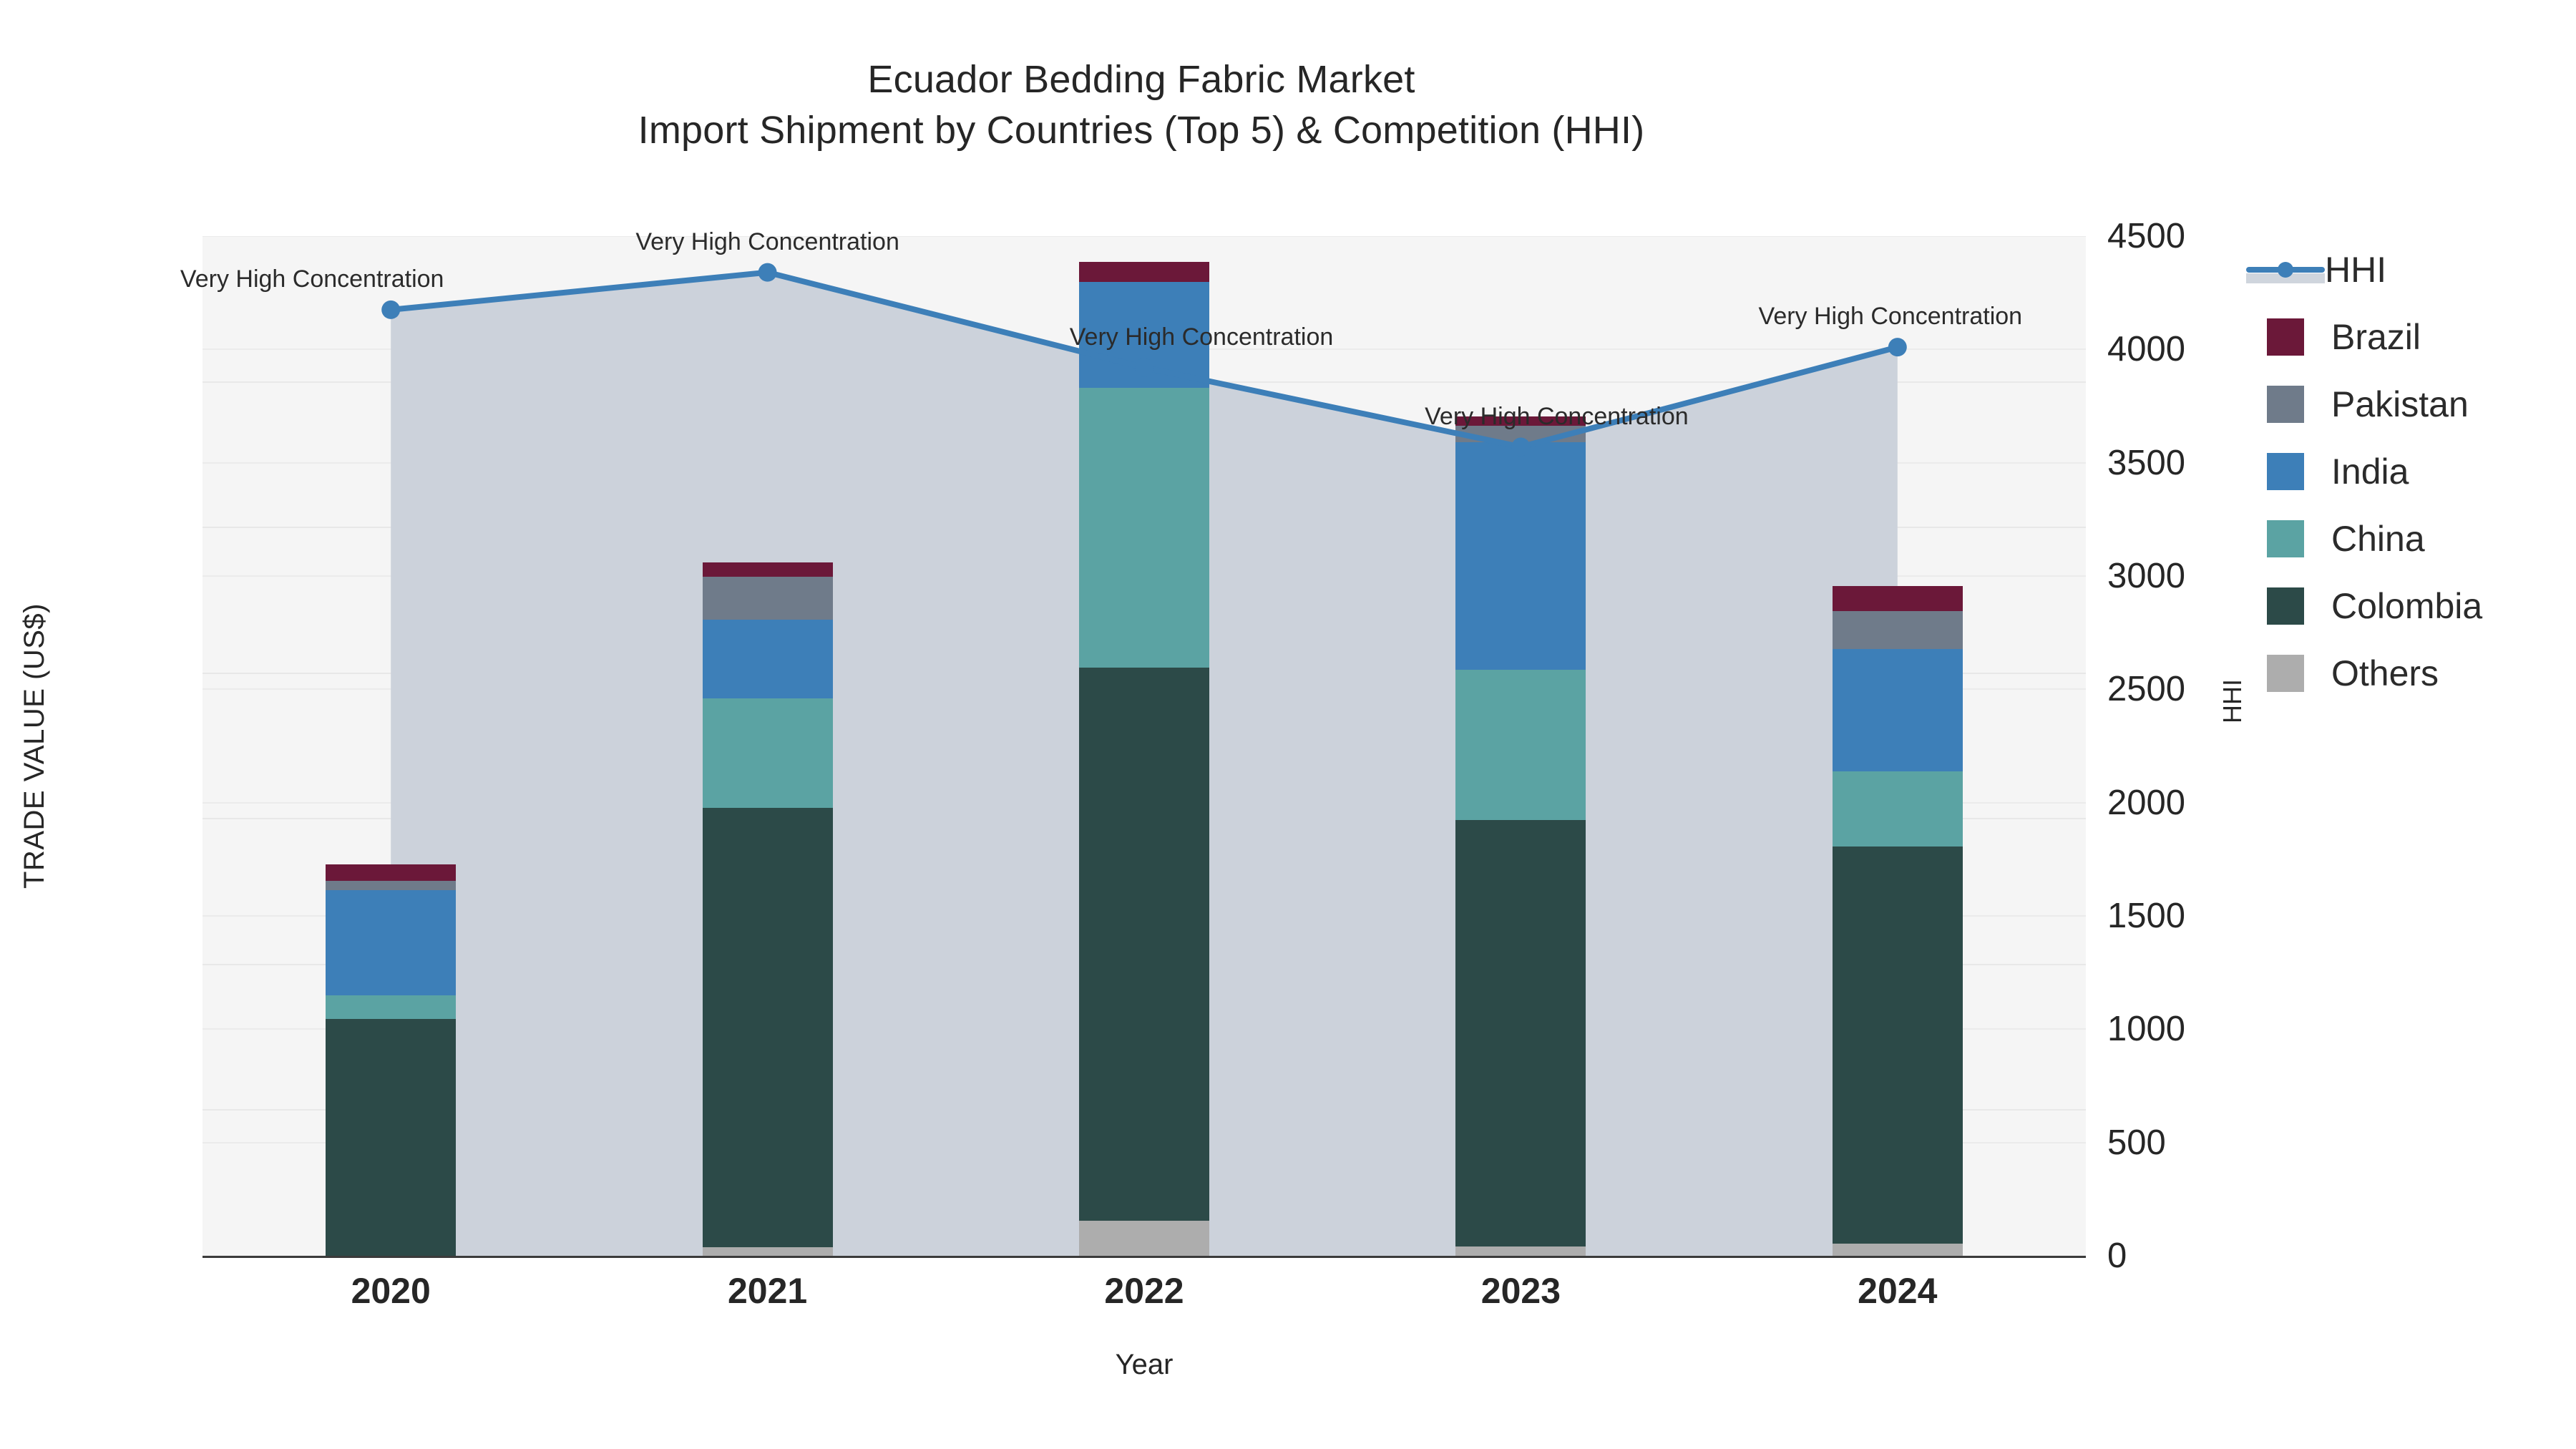 The image size is (2576, 1449). I want to click on bar-segment-india-2020, so click(391, 942).